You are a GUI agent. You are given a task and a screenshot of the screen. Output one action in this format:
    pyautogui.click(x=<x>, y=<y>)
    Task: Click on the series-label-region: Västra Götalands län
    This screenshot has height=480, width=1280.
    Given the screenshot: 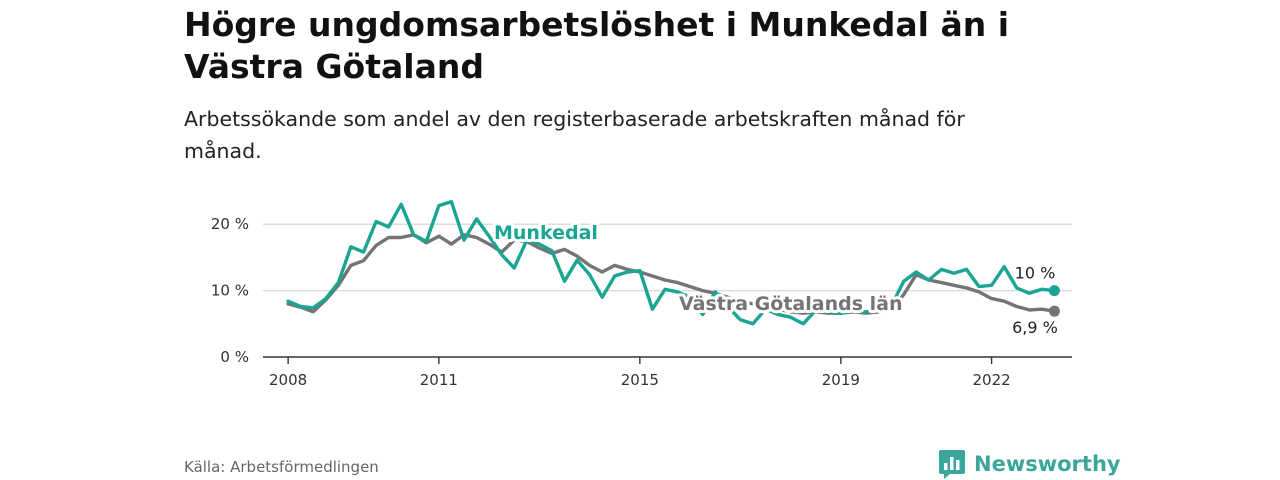 What is the action you would take?
    pyautogui.click(x=790, y=304)
    